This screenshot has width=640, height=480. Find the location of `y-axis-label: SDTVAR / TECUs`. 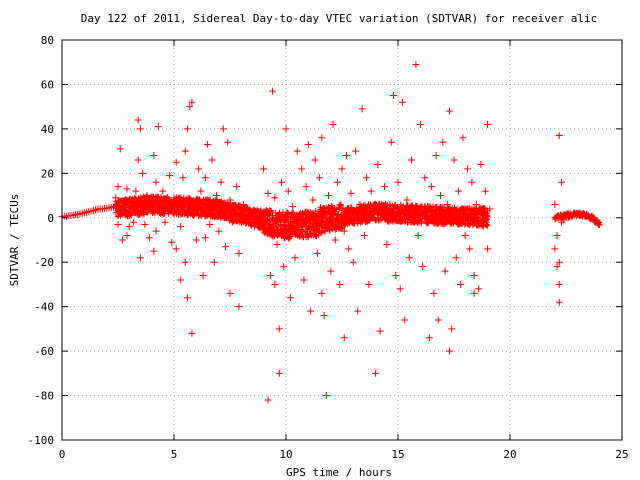

y-axis-label: SDTVAR / TECUs is located at coordinates (14, 240).